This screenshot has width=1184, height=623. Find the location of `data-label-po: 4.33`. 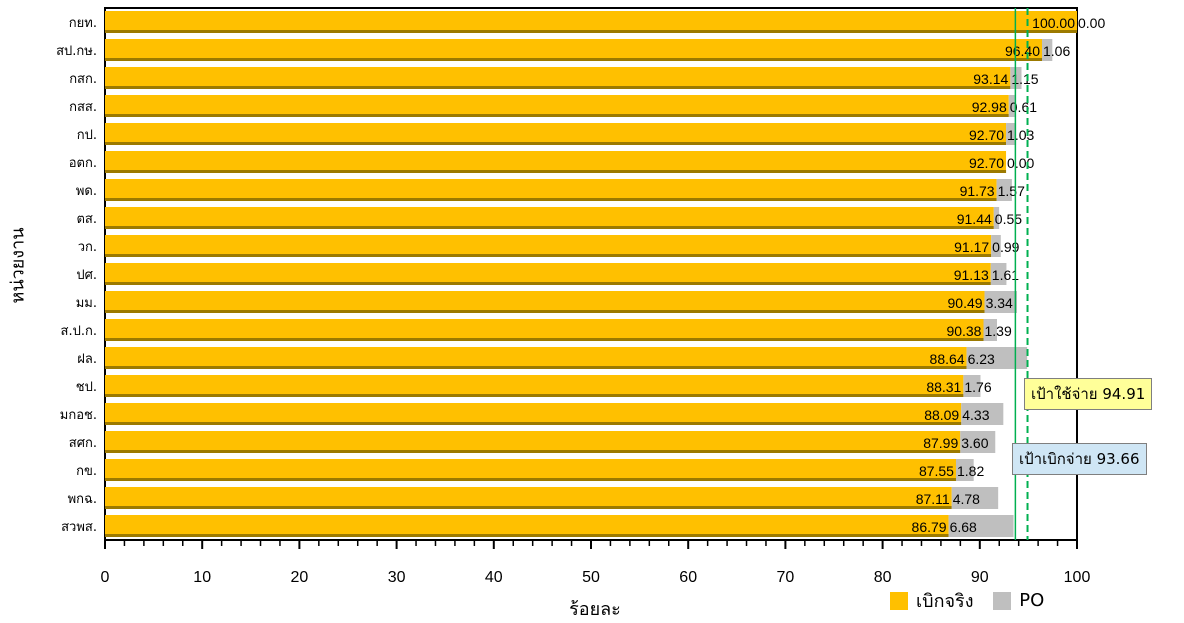

data-label-po: 4.33 is located at coordinates (975, 415).